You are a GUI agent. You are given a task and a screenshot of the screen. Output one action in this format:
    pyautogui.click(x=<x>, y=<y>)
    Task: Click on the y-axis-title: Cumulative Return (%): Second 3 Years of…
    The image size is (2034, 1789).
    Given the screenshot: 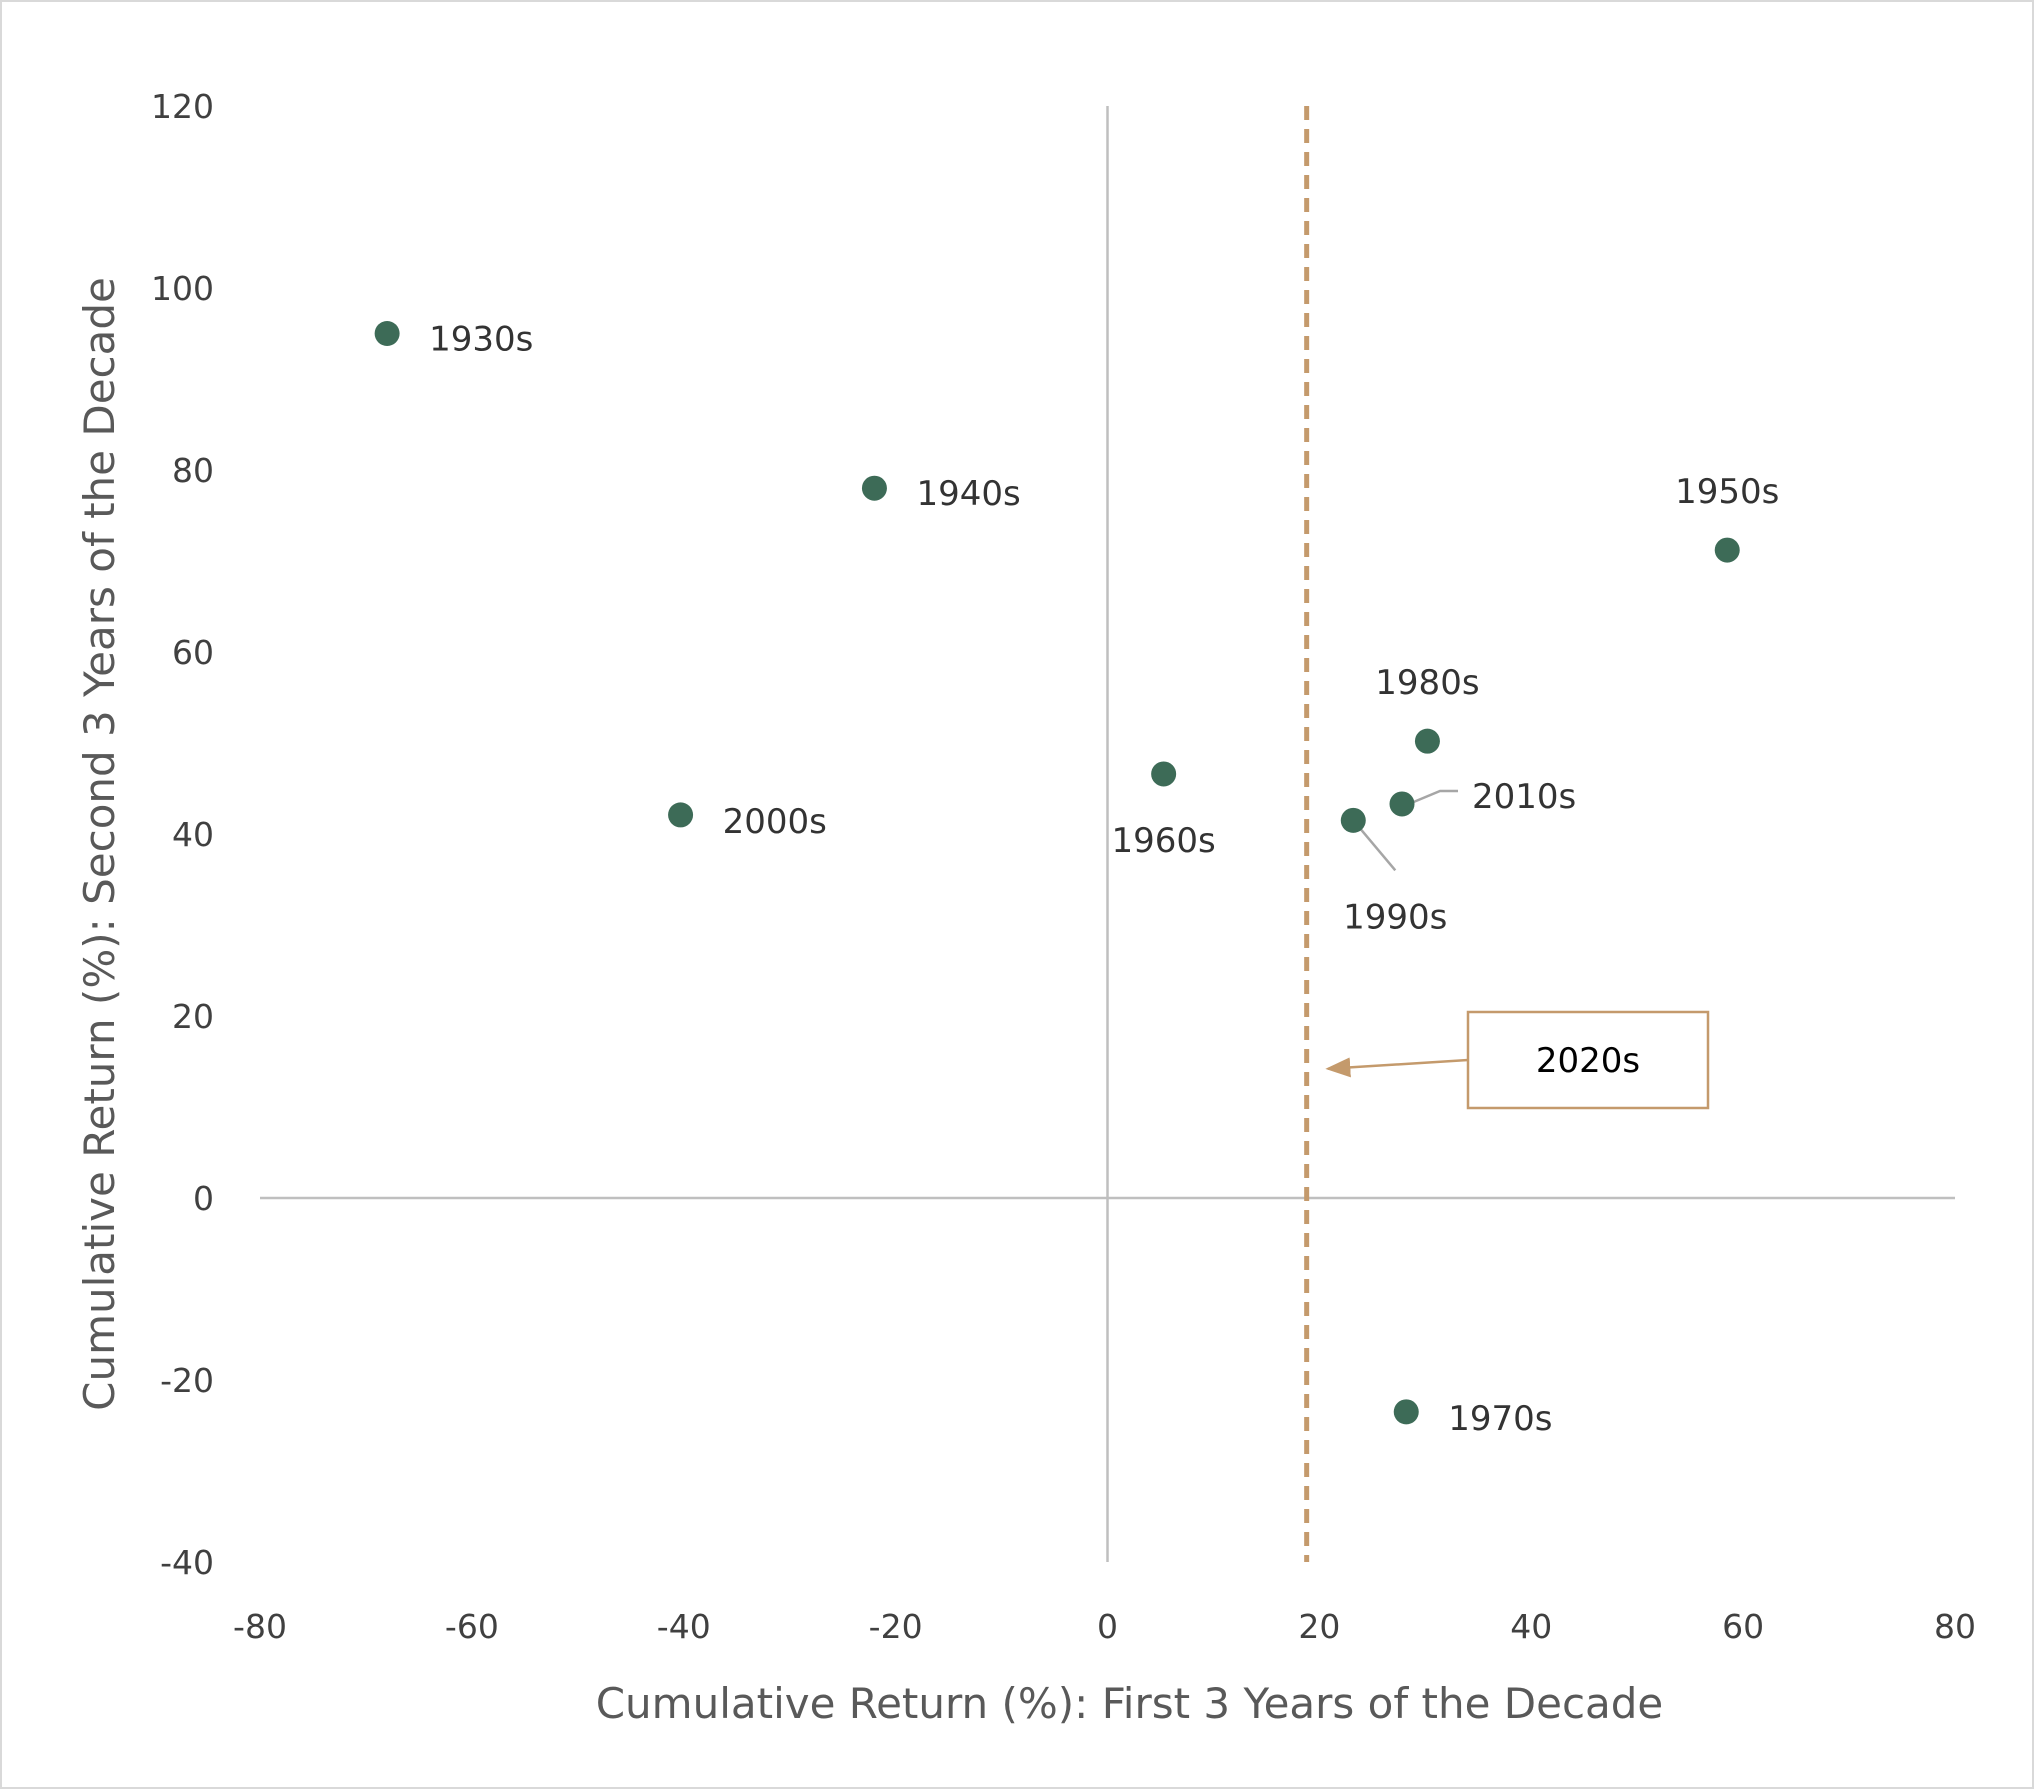 What is the action you would take?
    pyautogui.click(x=99, y=844)
    